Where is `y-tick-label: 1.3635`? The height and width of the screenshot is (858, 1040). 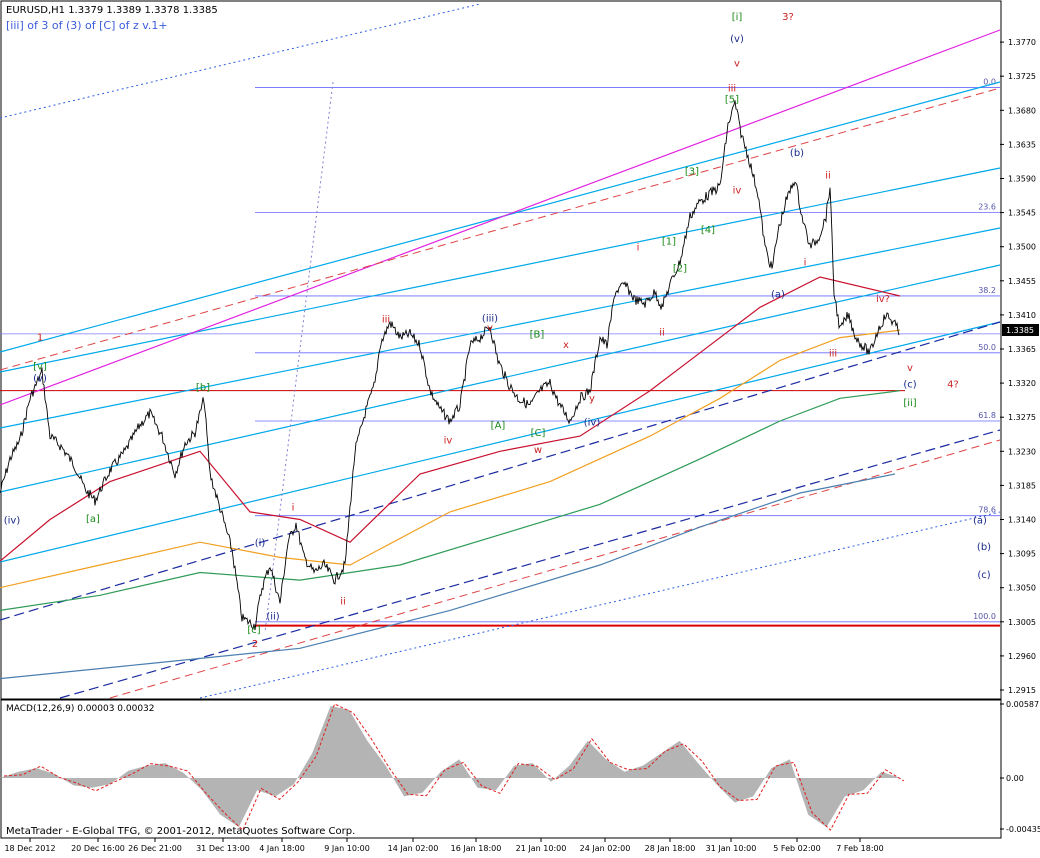 y-tick-label: 1.3635 is located at coordinates (1022, 144).